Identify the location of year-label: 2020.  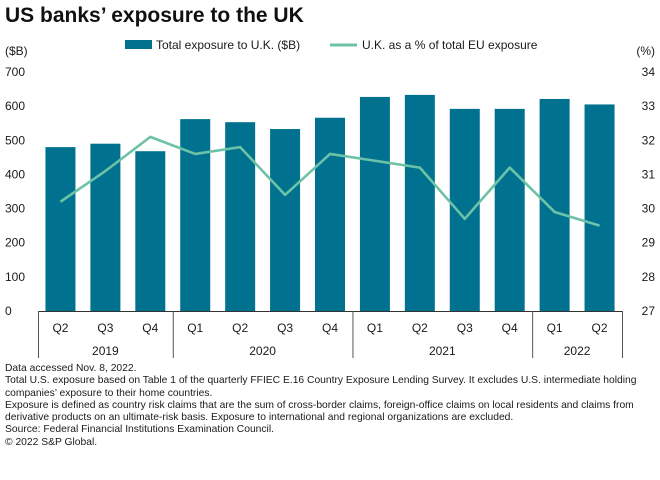
(262, 351).